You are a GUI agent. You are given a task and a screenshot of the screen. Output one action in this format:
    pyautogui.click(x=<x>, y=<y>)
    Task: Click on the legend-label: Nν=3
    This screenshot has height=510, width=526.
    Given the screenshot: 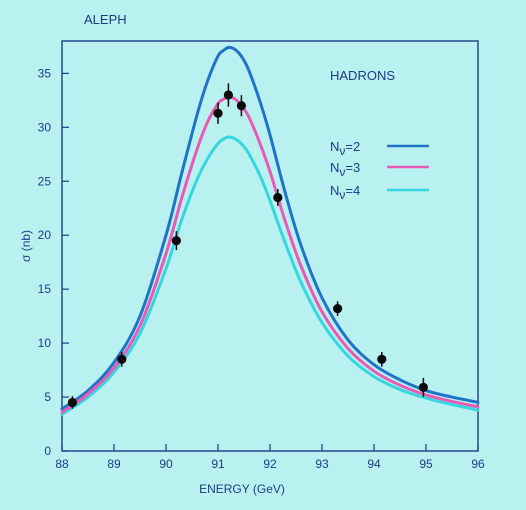 What is the action you would take?
    pyautogui.click(x=345, y=169)
    